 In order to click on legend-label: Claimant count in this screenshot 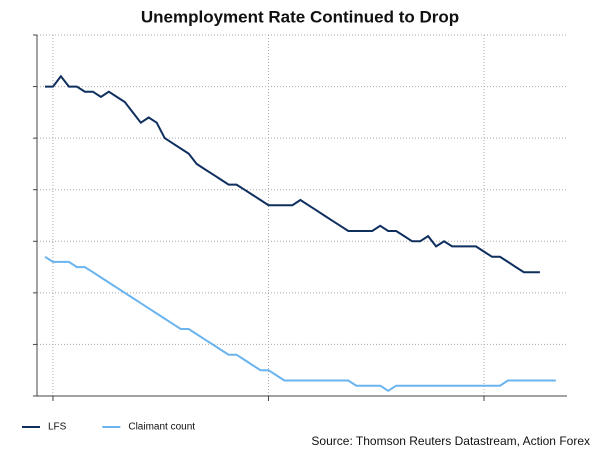, I will do `click(161, 427)`.